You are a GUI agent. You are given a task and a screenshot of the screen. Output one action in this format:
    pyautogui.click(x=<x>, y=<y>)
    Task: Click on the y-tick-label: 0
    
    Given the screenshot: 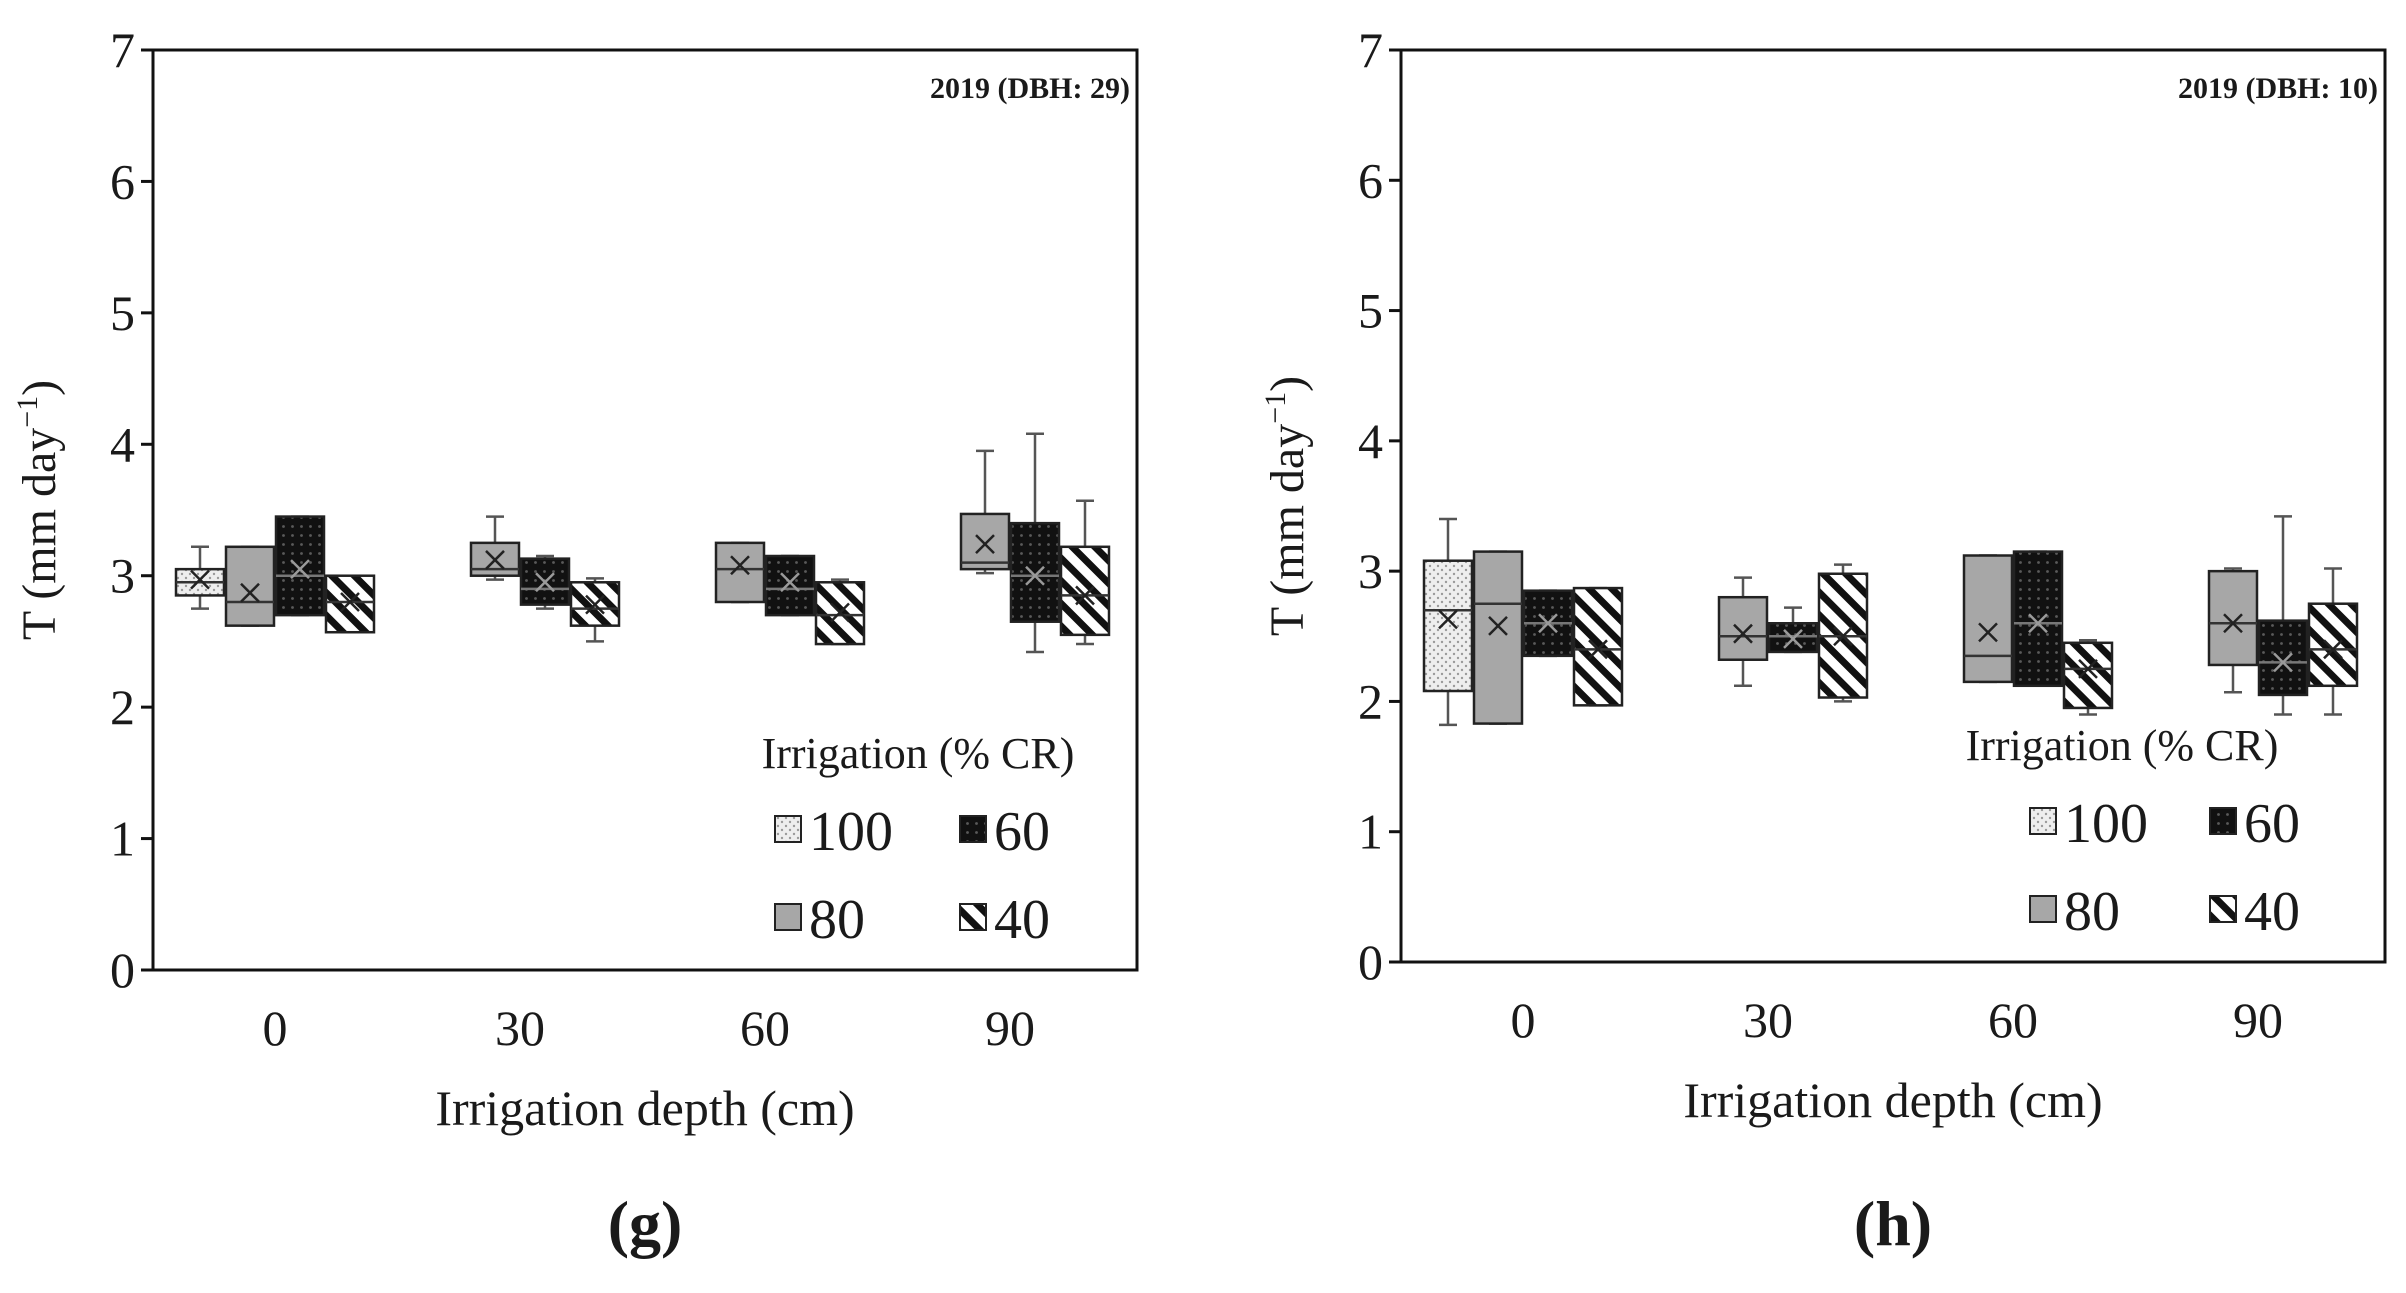 What is the action you would take?
    pyautogui.click(x=1370, y=962)
    